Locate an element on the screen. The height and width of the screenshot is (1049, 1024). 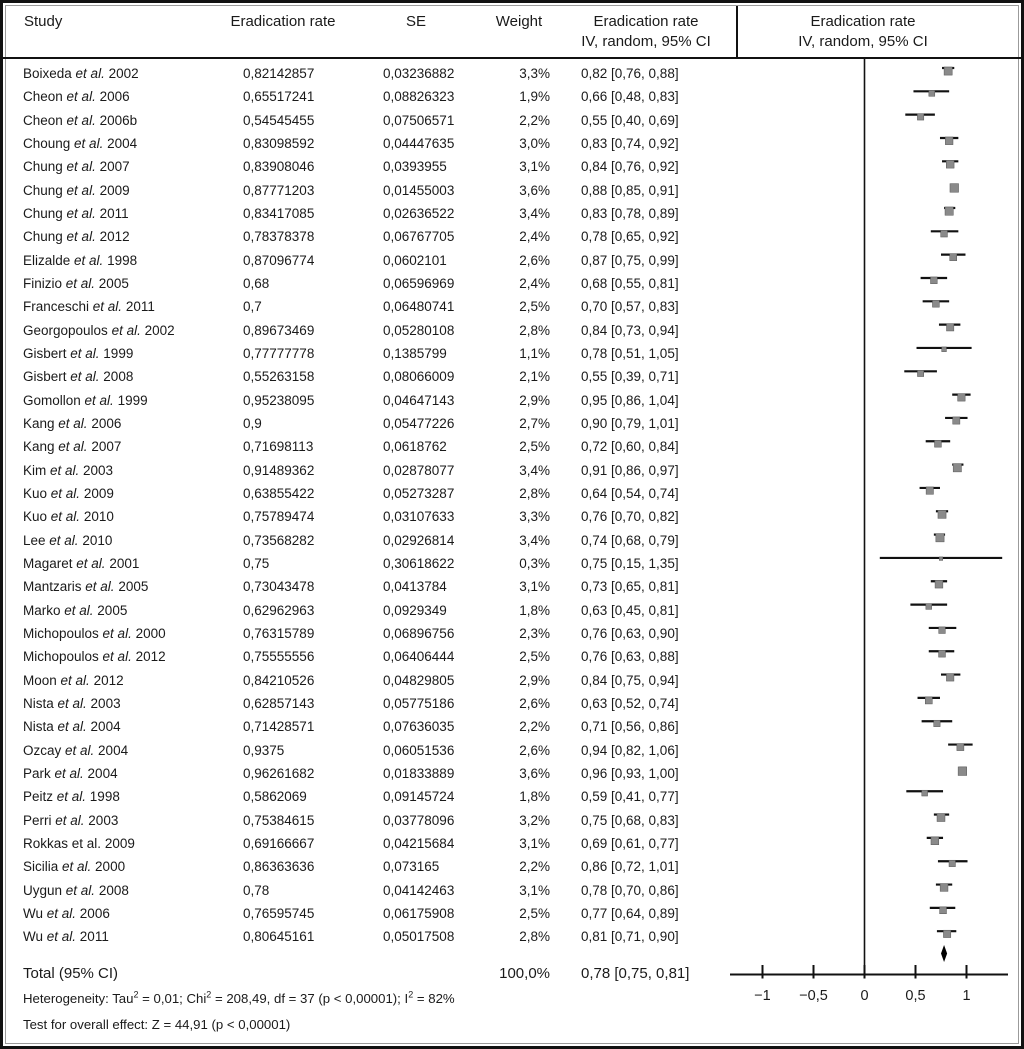
study-year: 2008 is located at coordinates (112, 890).